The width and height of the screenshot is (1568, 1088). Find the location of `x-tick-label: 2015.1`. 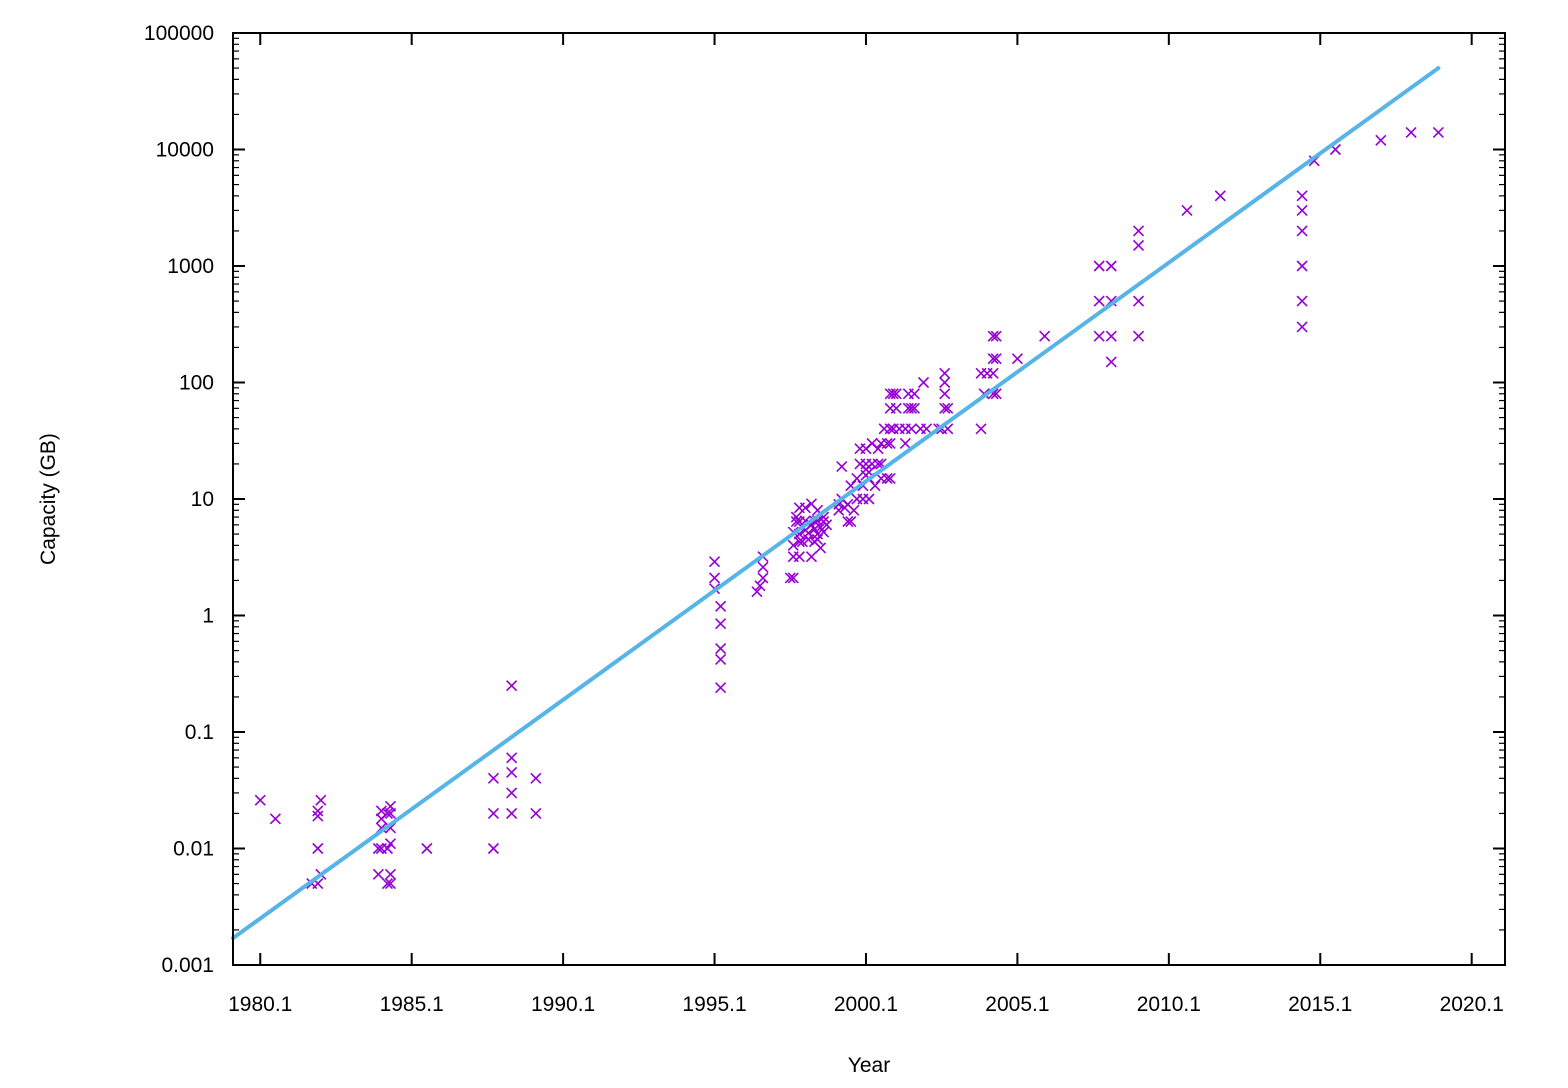

x-tick-label: 2015.1 is located at coordinates (1320, 1004).